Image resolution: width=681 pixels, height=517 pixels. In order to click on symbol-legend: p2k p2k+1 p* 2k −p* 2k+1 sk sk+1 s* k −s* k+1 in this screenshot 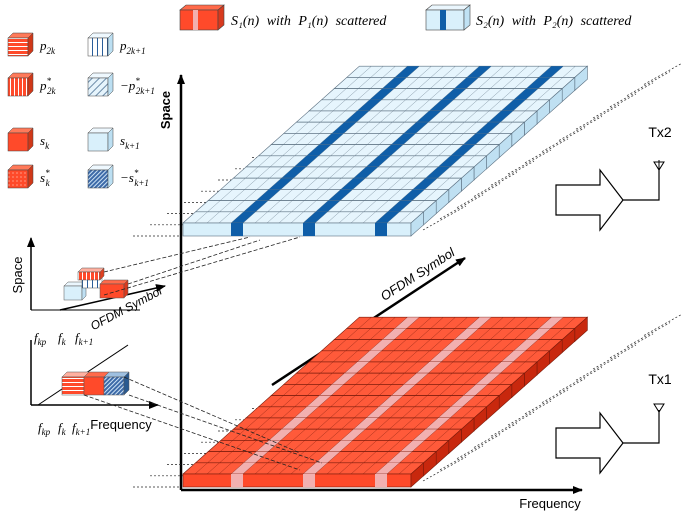, I will do `click(81, 110)`.